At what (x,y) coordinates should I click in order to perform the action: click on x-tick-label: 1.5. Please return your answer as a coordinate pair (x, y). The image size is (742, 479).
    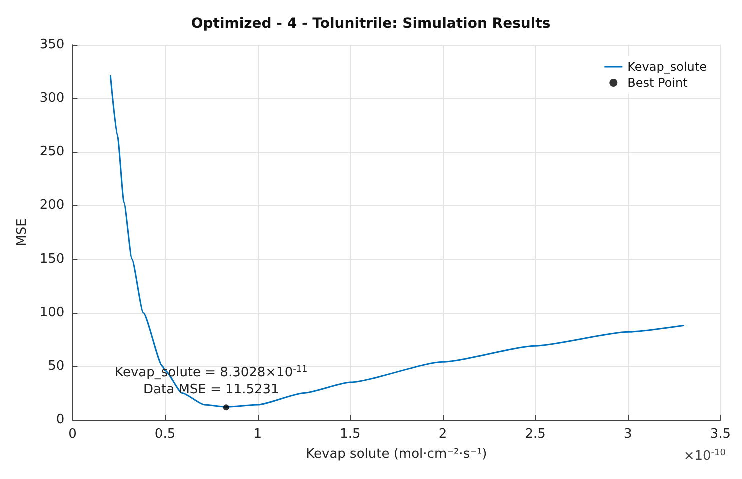
    Looking at the image, I should click on (350, 434).